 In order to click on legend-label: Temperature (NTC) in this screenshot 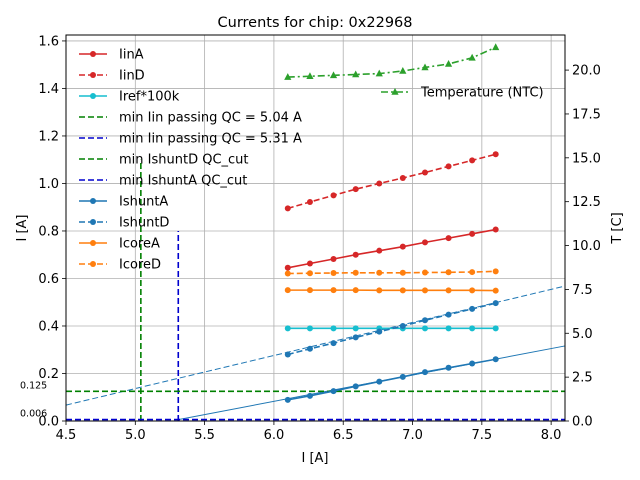, I will do `click(482, 93)`.